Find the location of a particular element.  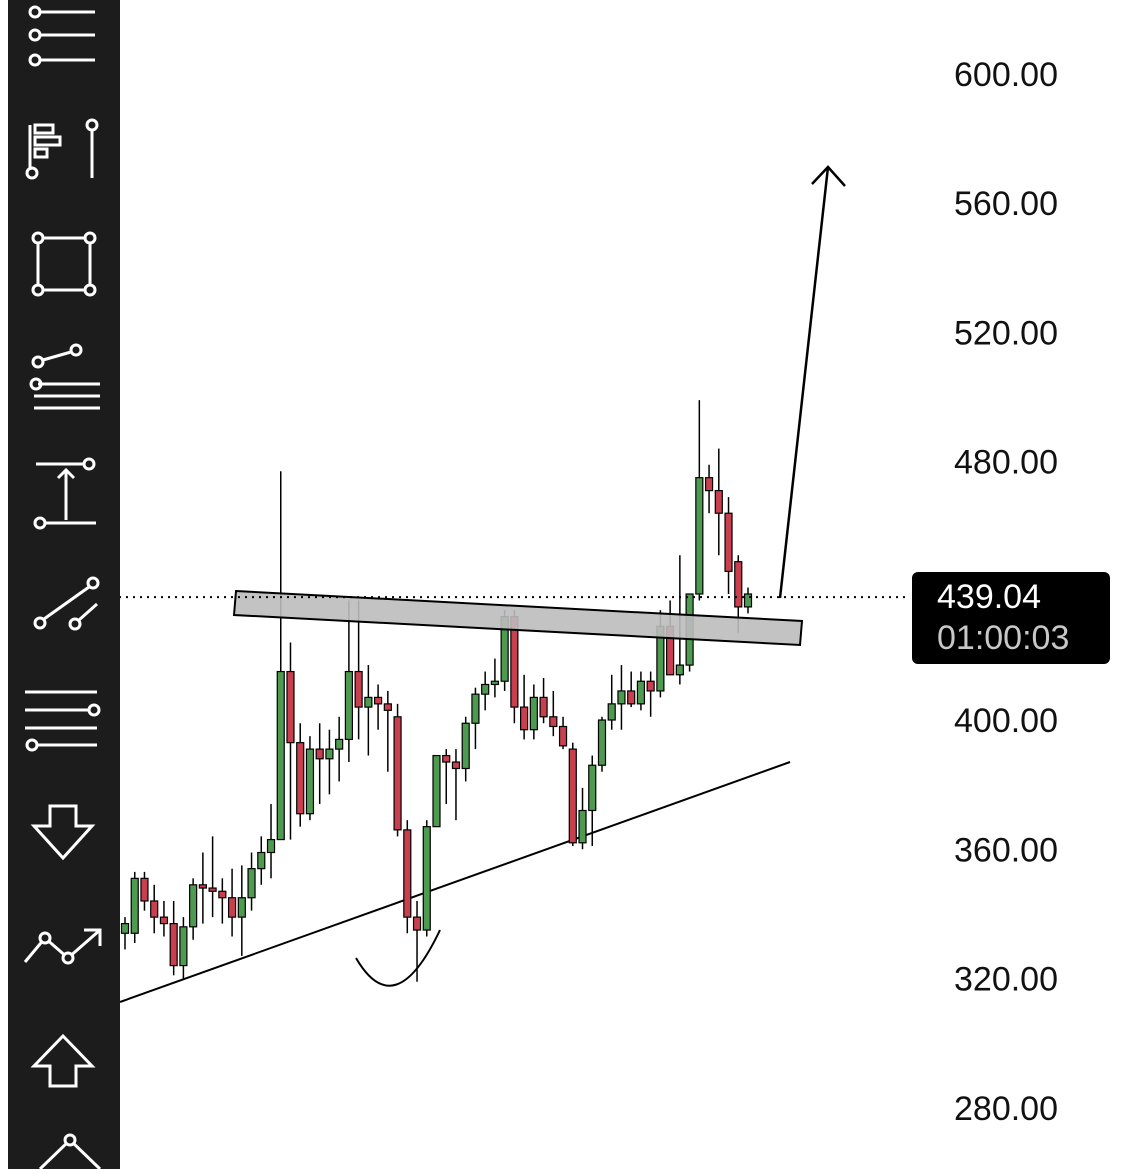

toolbar is located at coordinates (64, 584).